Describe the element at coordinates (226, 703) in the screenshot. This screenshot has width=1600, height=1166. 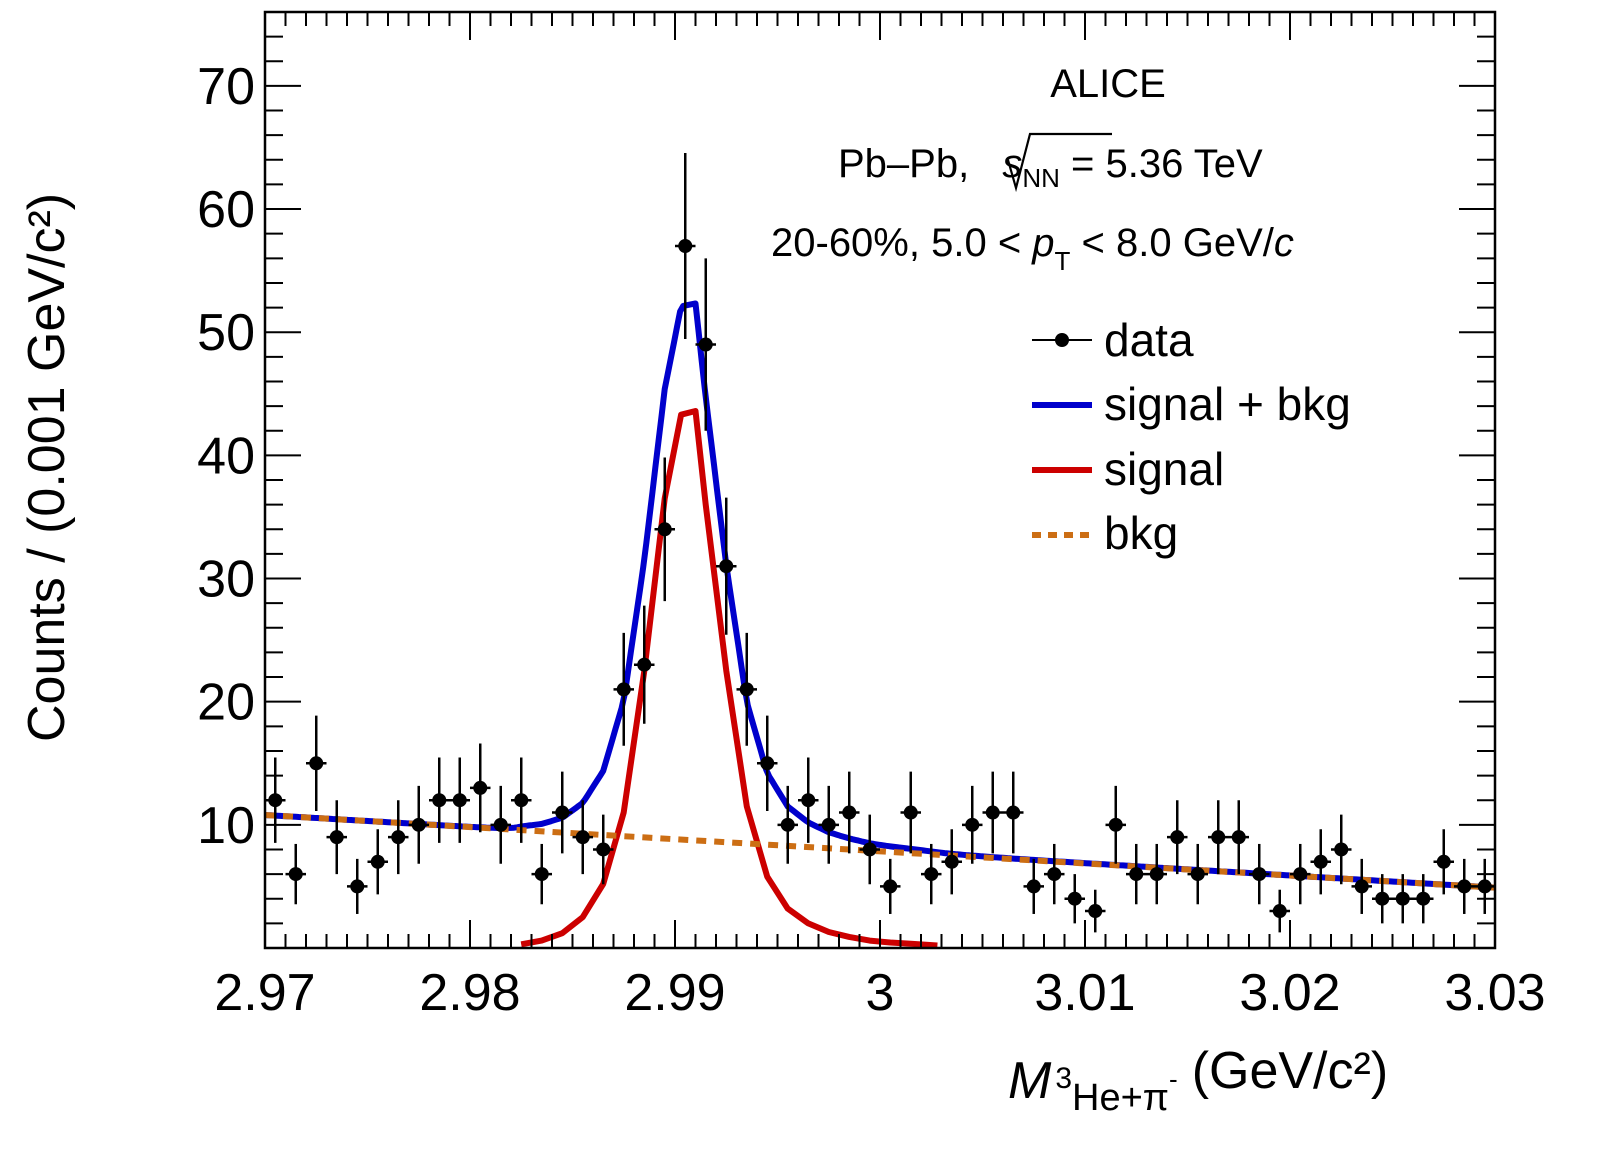
I see `y-tick-label: 20` at that location.